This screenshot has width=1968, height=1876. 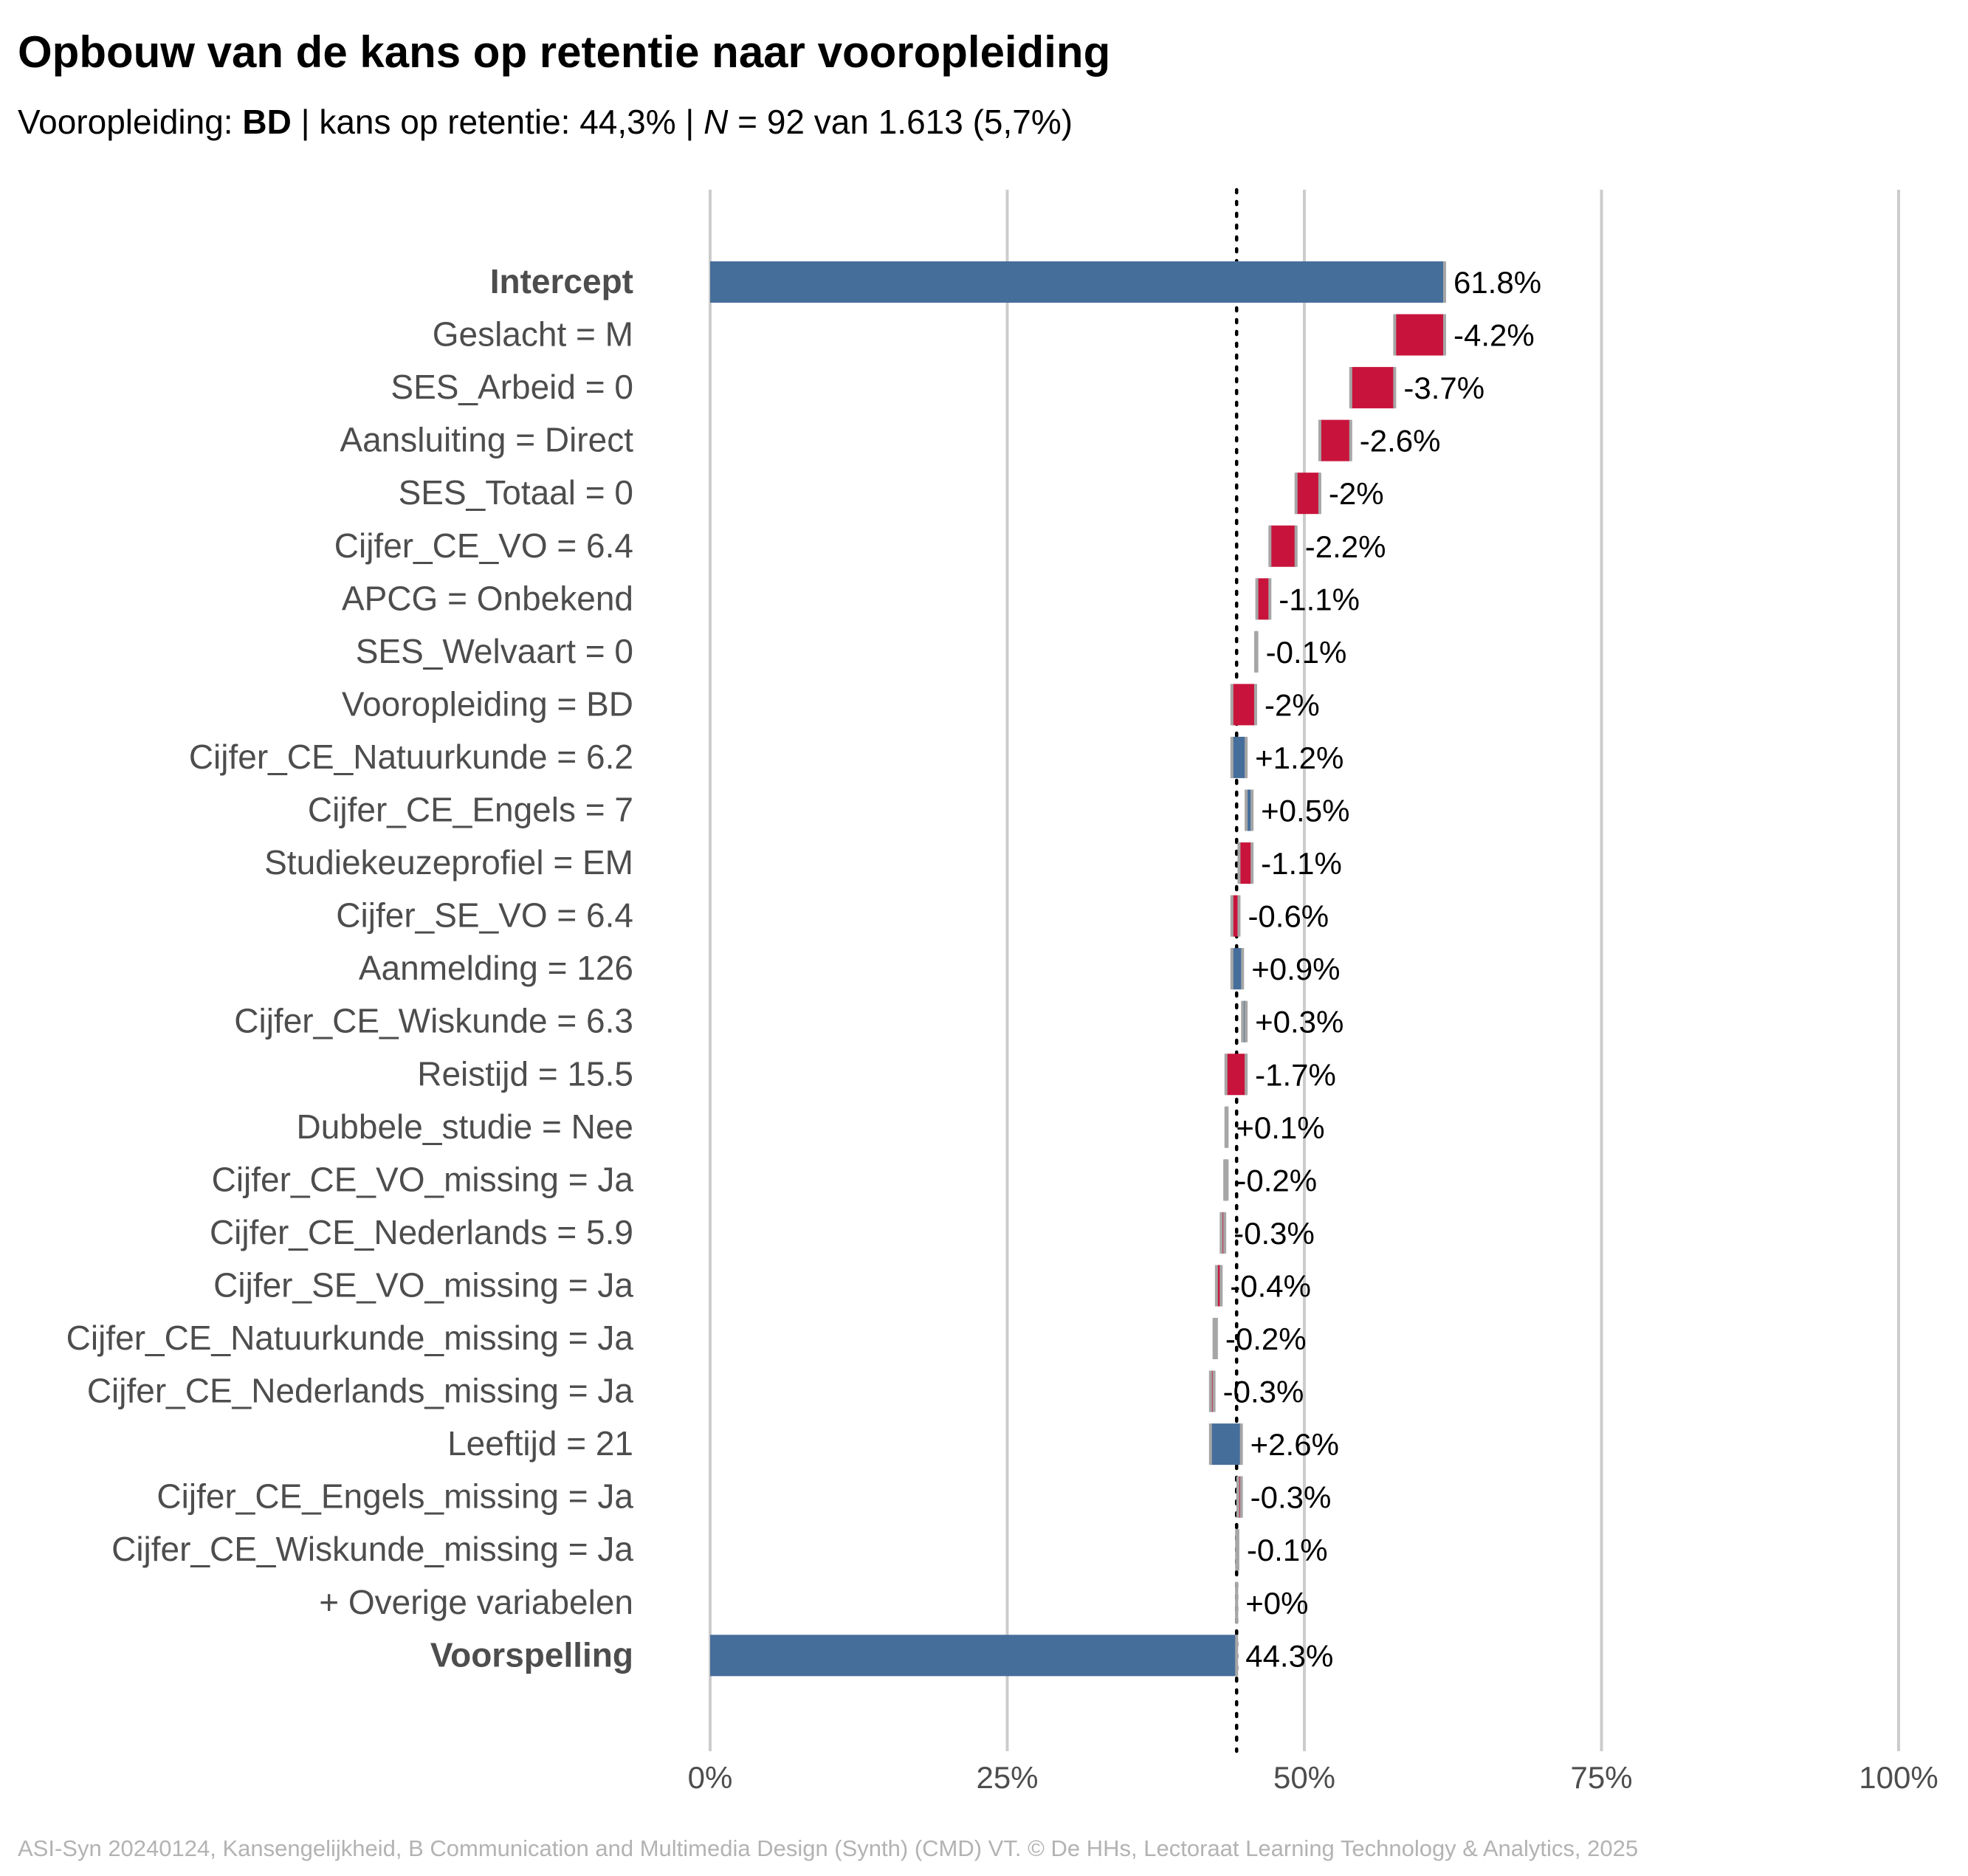 I want to click on row-label: Dubbele_studie = Nee, so click(x=466, y=1126).